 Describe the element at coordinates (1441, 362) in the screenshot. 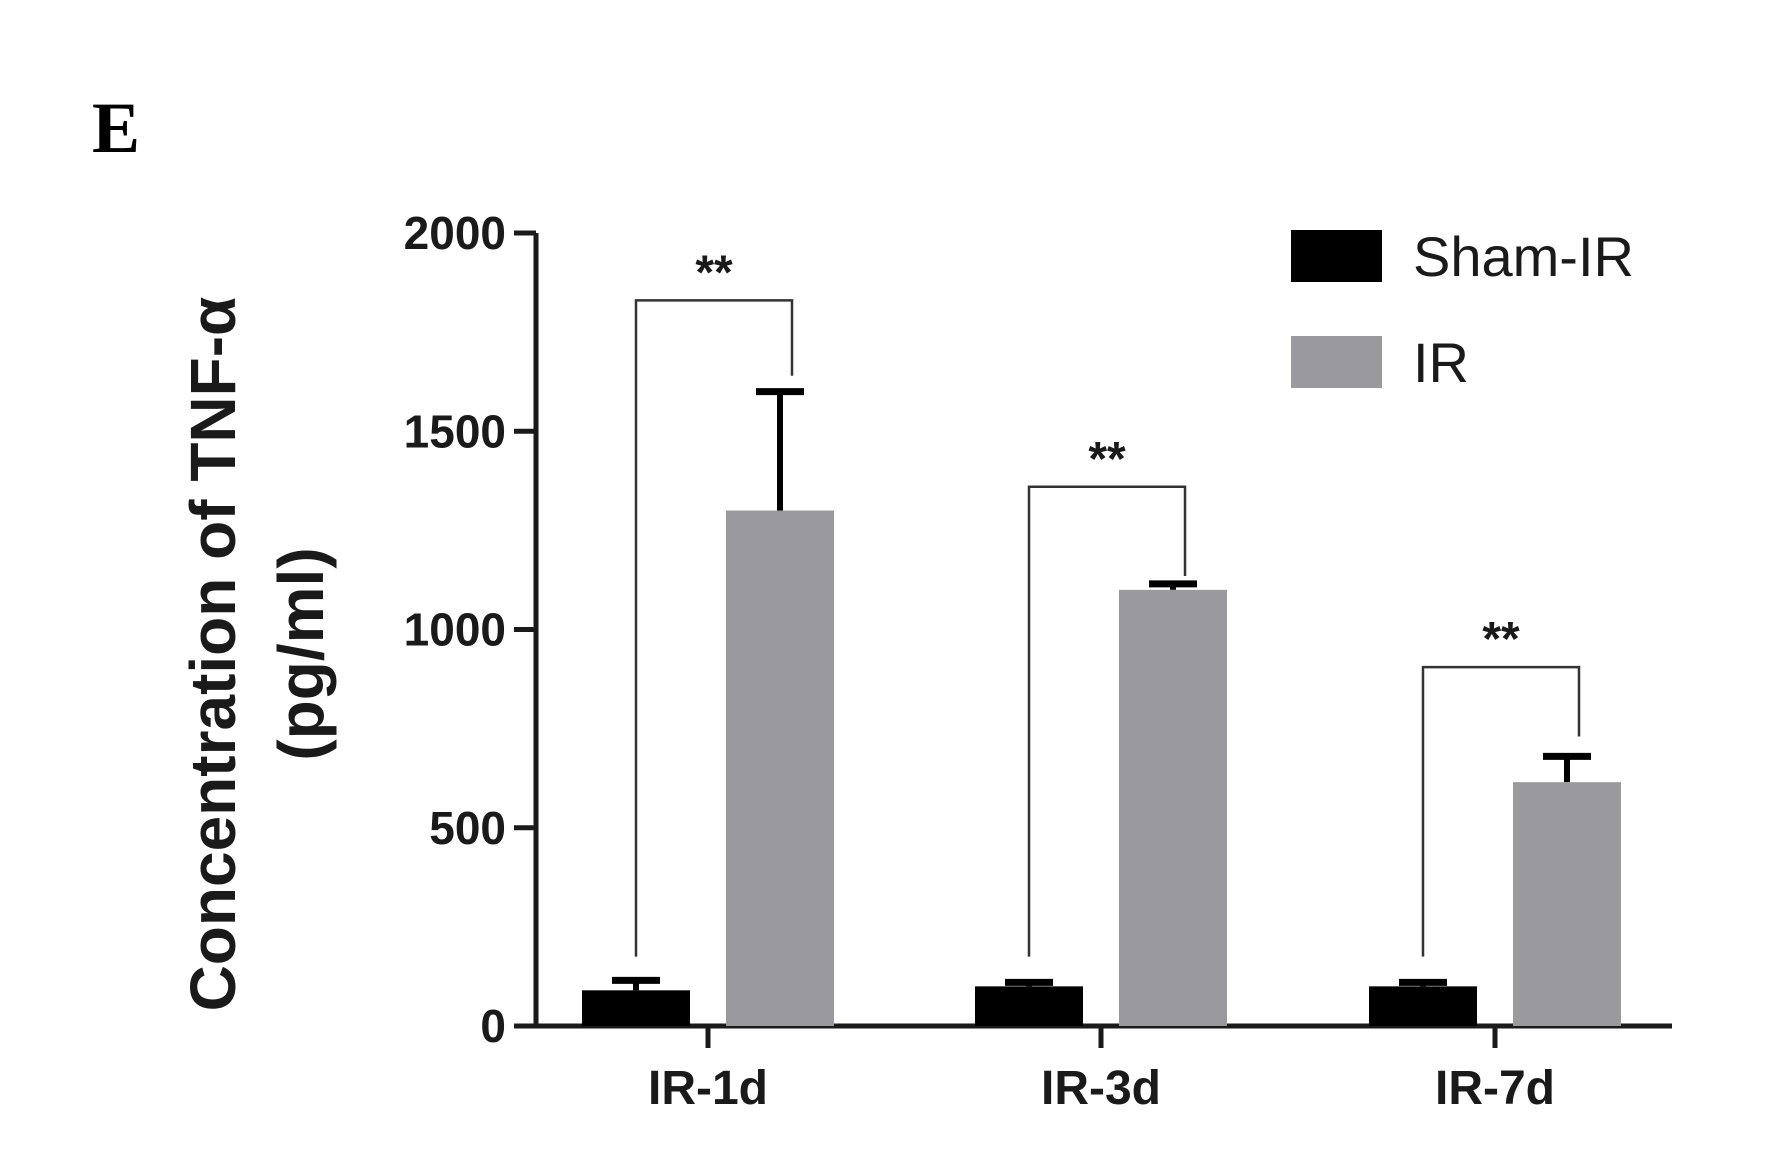

I see `legend-label-ir: IR` at that location.